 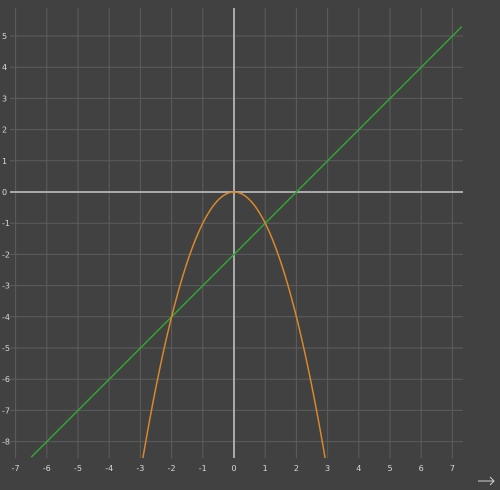 What do you see at coordinates (6, 223) in the screenshot?
I see `y-tick-label: -1` at bounding box center [6, 223].